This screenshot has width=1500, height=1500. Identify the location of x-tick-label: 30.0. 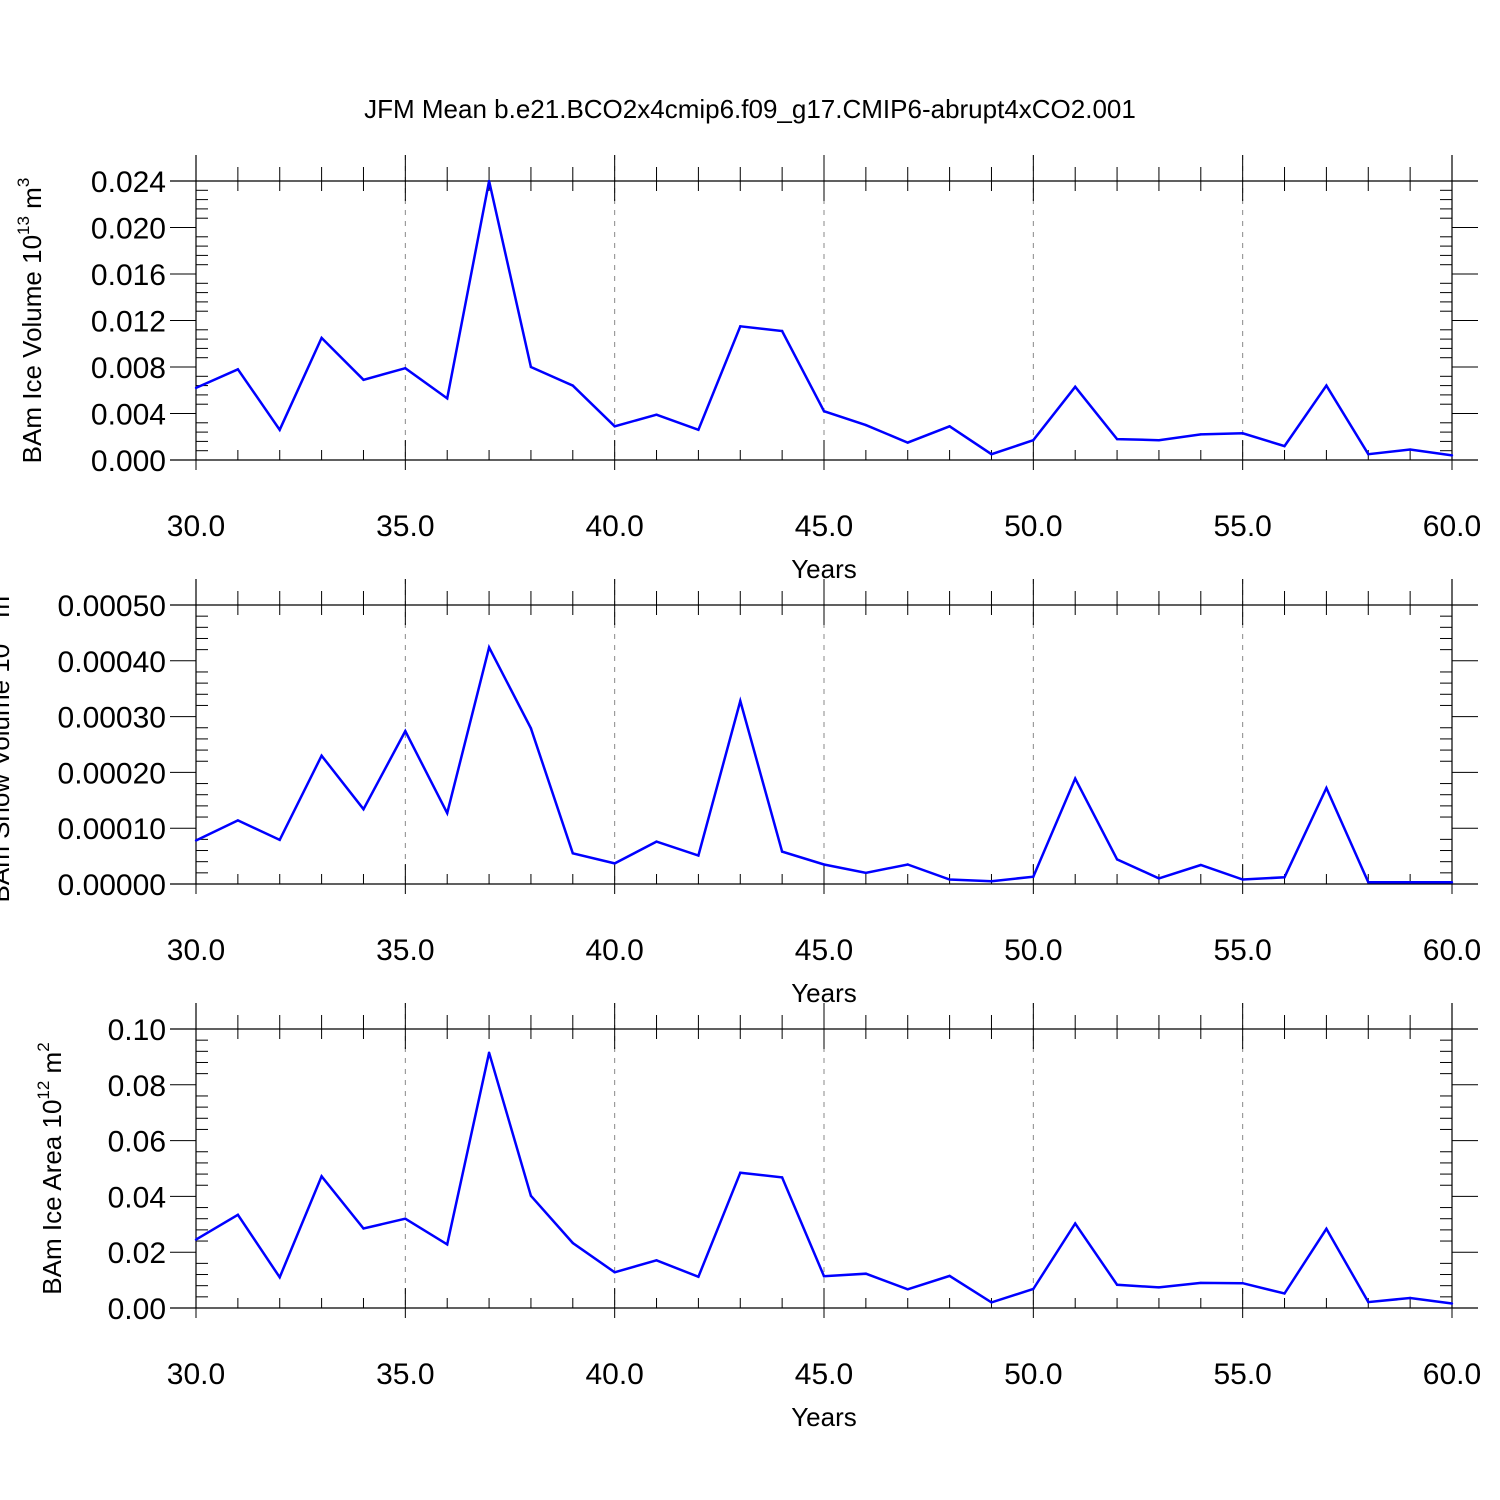
(196, 950).